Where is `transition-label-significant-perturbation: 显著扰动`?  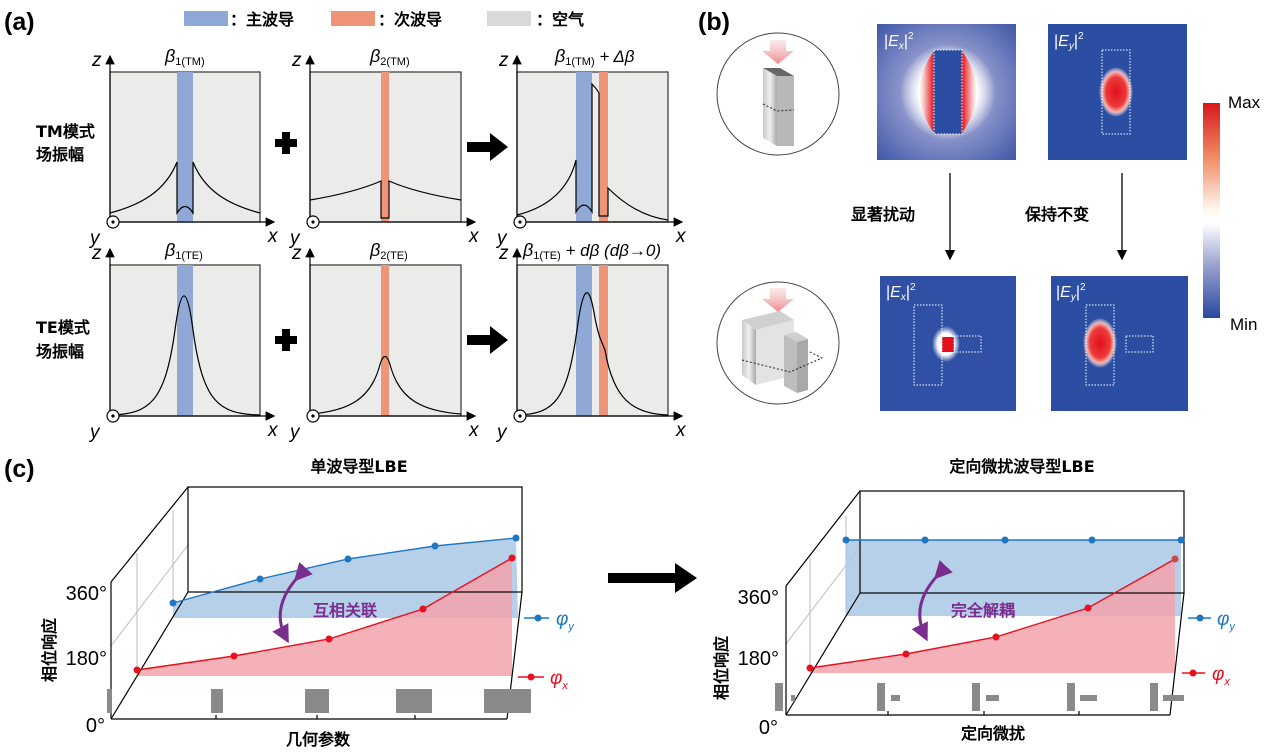 transition-label-significant-perturbation: 显著扰动 is located at coordinates (883, 214).